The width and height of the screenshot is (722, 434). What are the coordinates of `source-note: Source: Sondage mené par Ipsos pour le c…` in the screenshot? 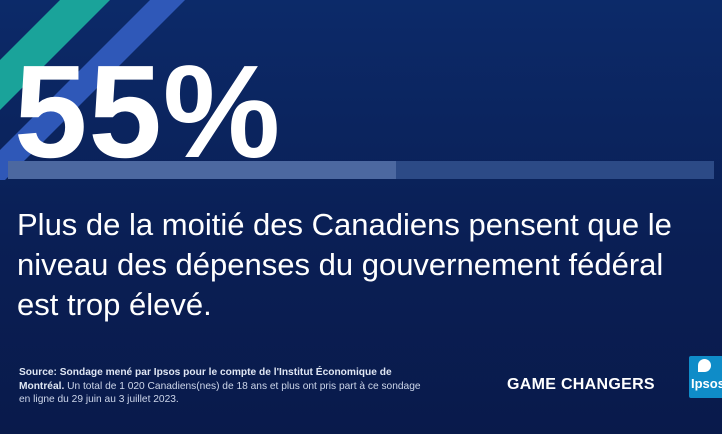 It's located at (224, 386).